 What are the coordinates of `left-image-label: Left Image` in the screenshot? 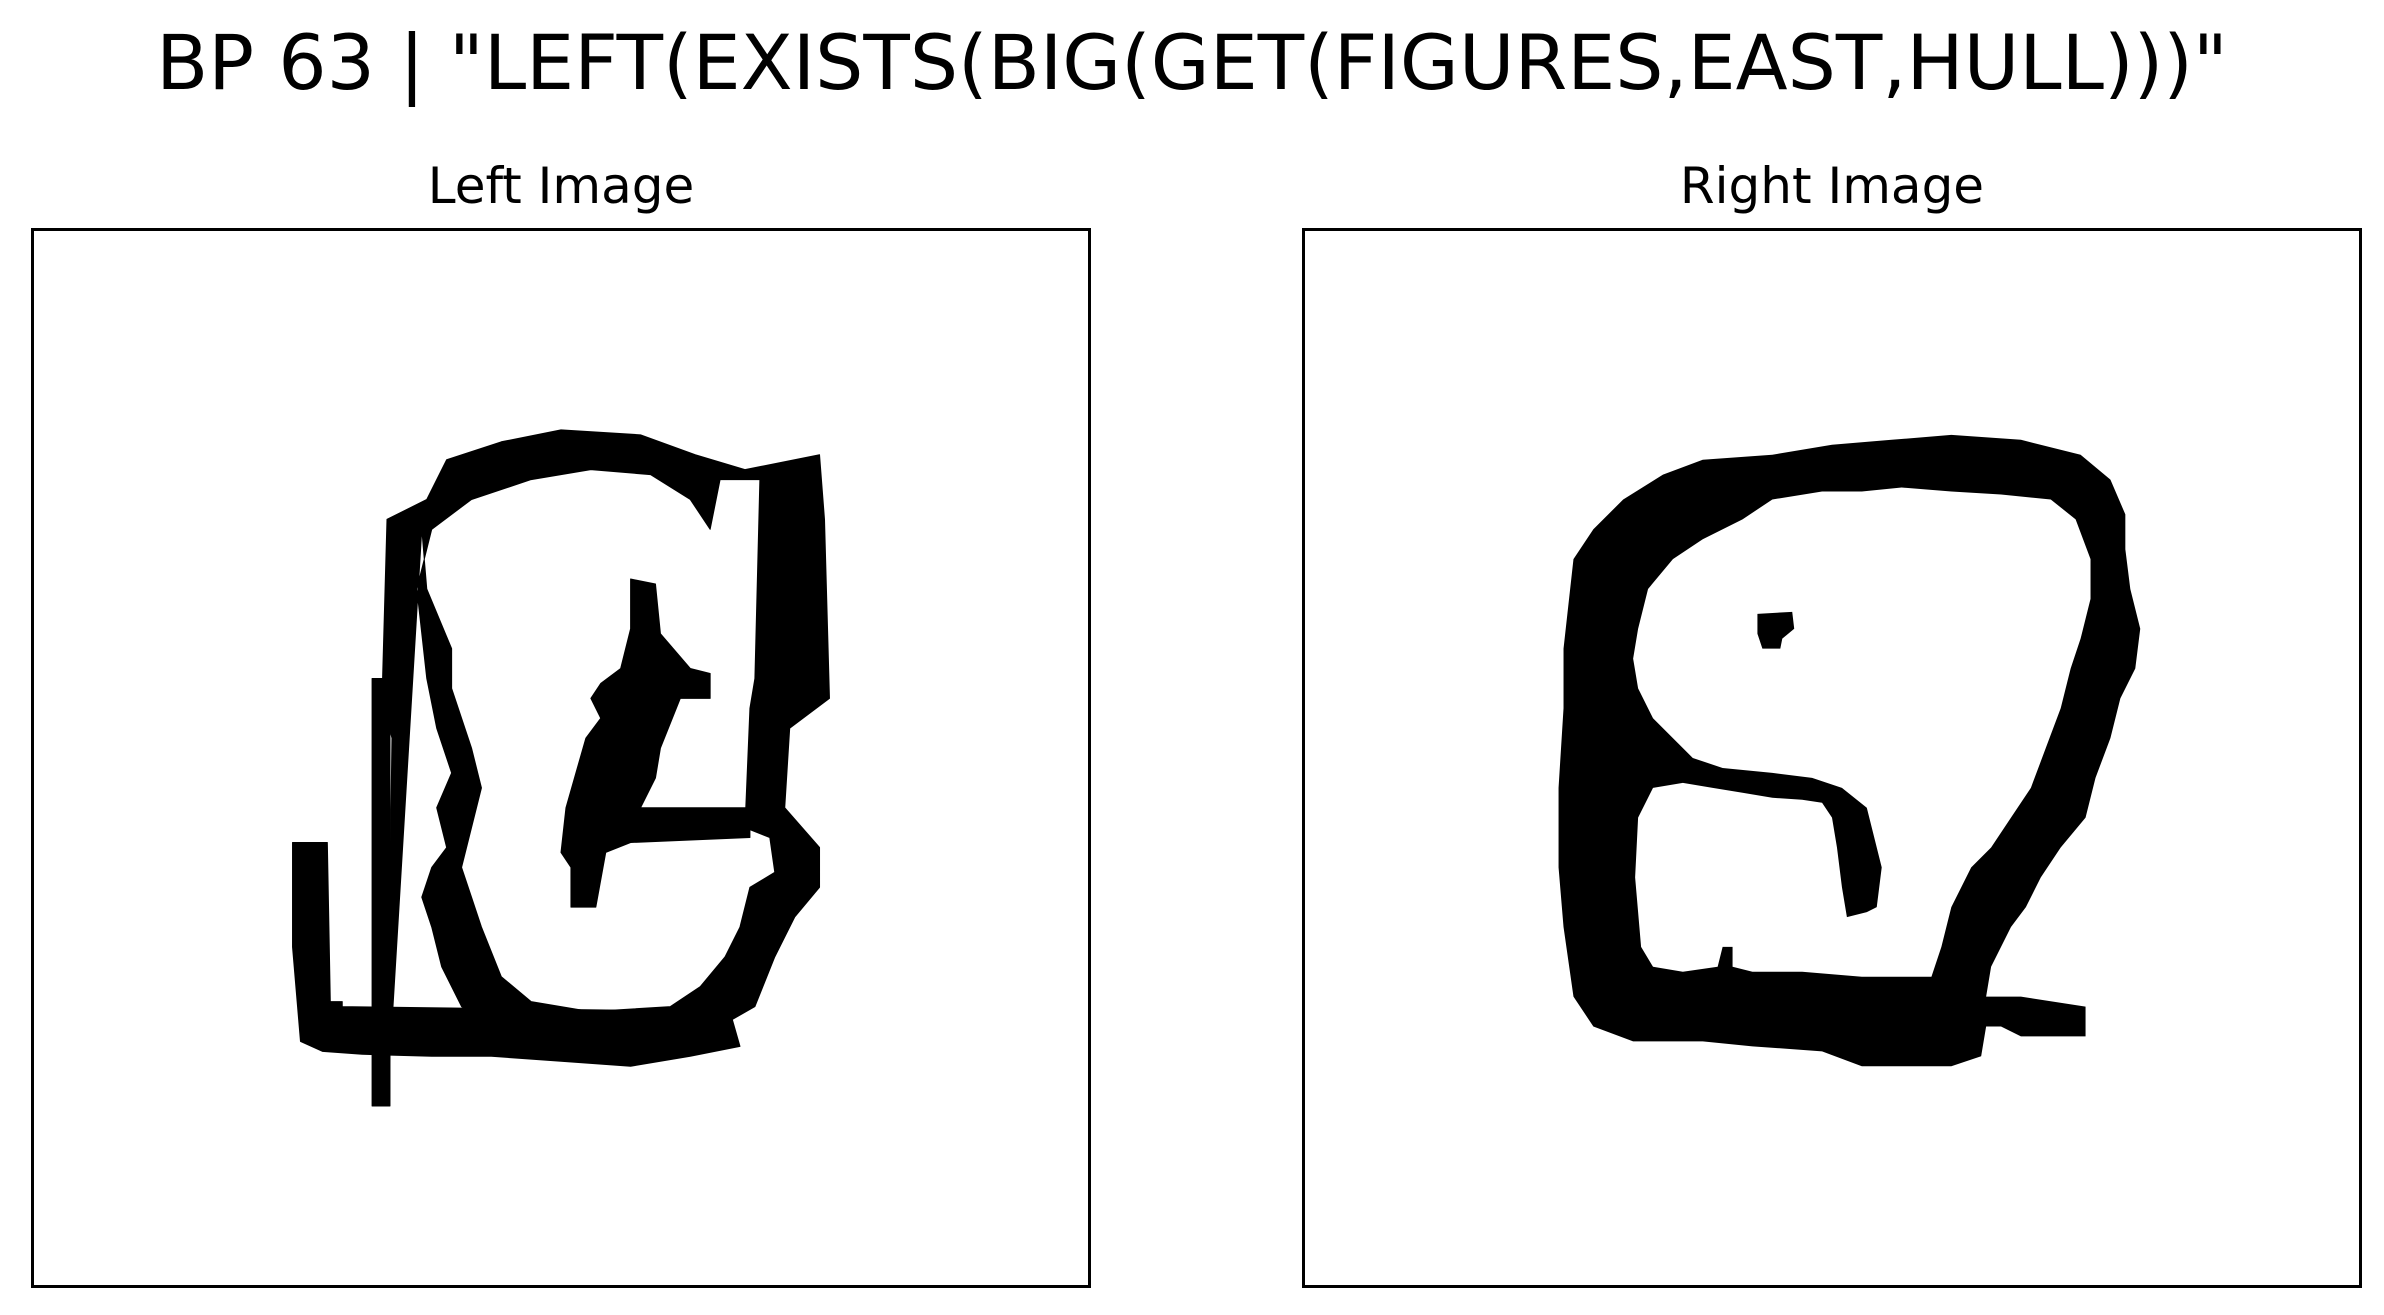 It's located at (561, 186).